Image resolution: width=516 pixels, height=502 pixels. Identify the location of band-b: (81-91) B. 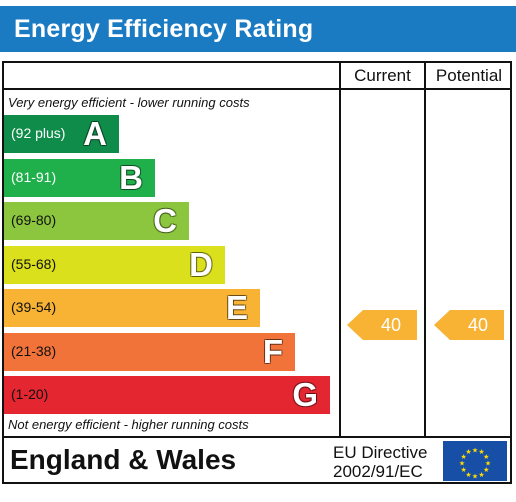
(79, 177).